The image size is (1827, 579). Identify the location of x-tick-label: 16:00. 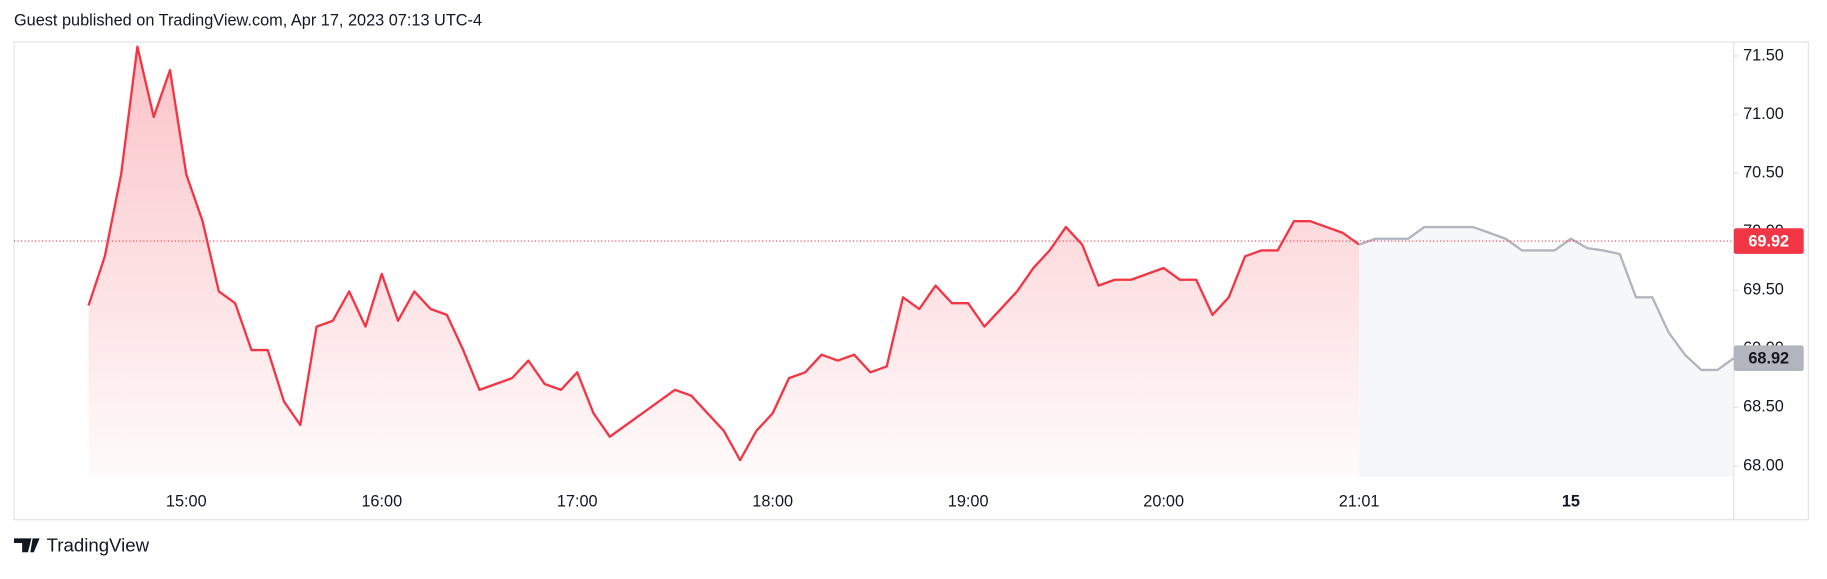
(381, 502).